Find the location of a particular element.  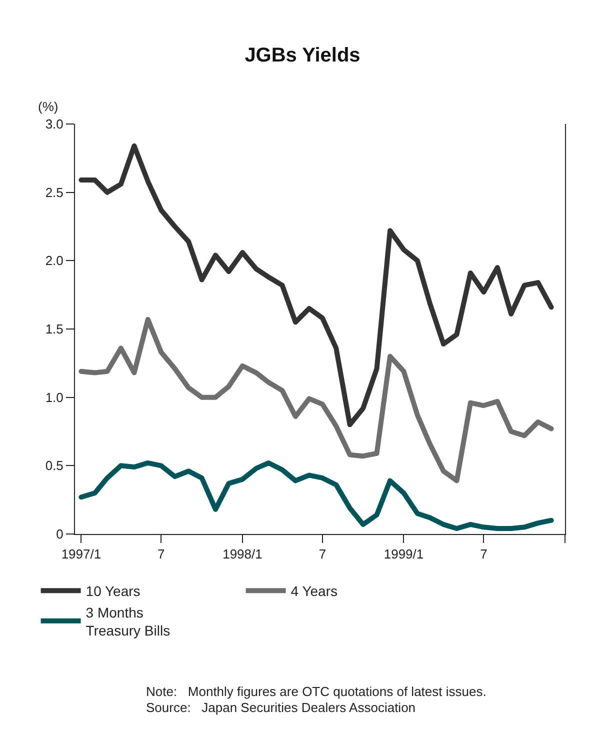

y-tick-label: 2.5 is located at coordinates (54, 192).